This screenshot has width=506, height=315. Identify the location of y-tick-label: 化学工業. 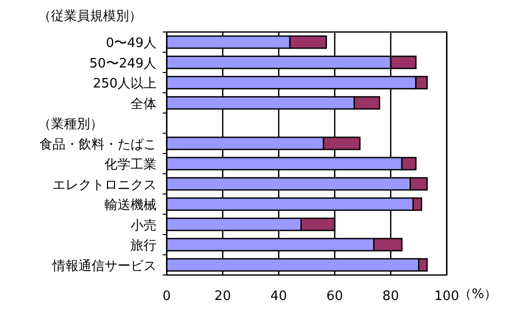
(130, 165).